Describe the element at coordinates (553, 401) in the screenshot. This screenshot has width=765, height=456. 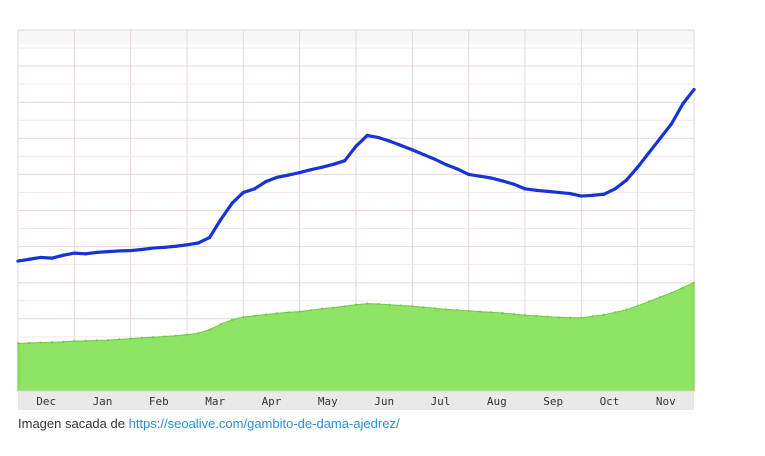
I see `x-tick-label: Sep` at that location.